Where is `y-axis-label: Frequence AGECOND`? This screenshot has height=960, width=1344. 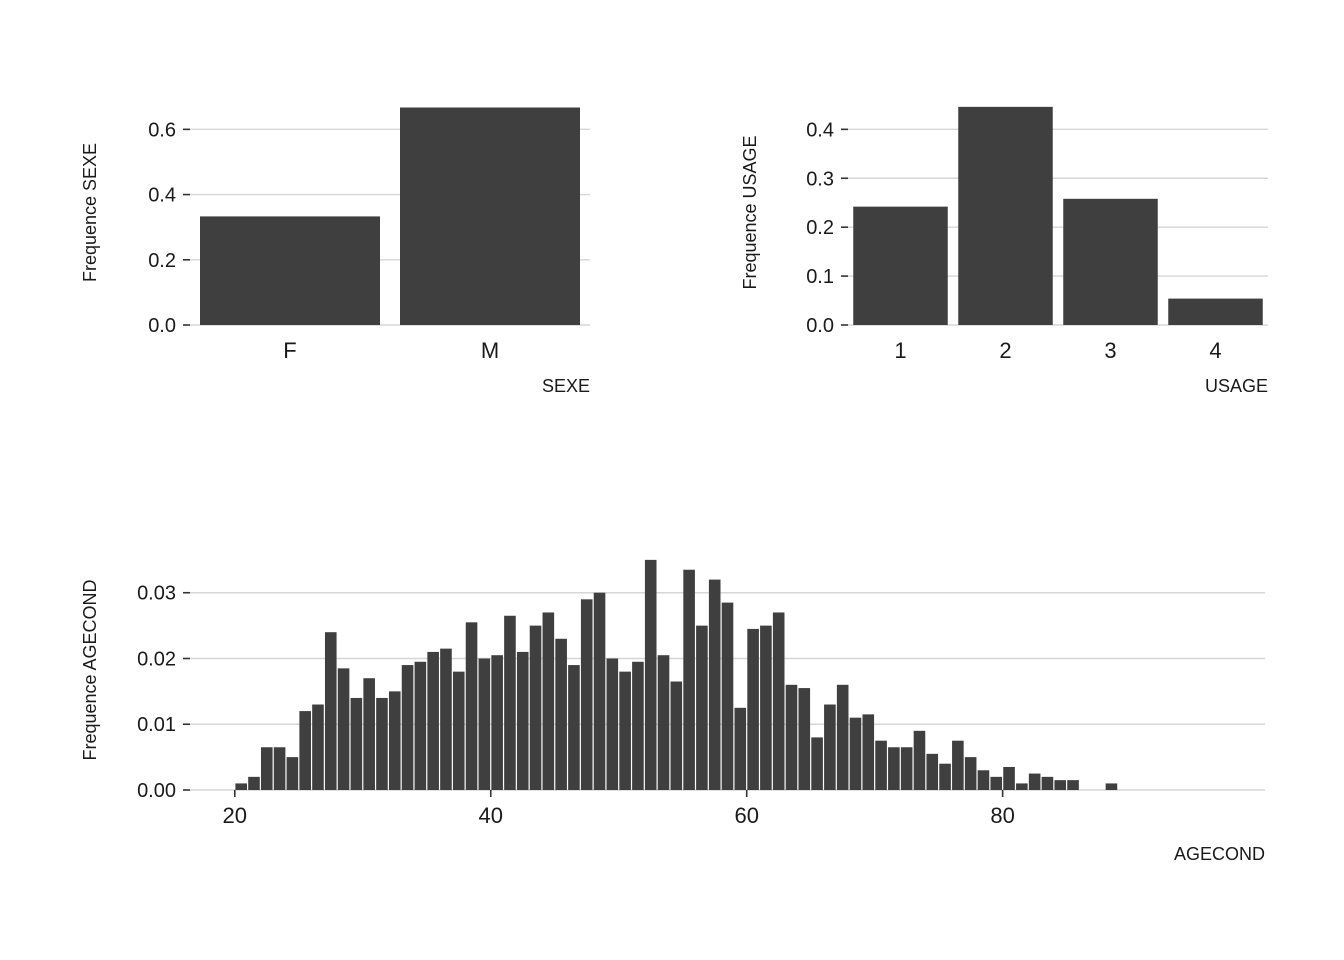 y-axis-label: Frequence AGECOND is located at coordinates (90, 669).